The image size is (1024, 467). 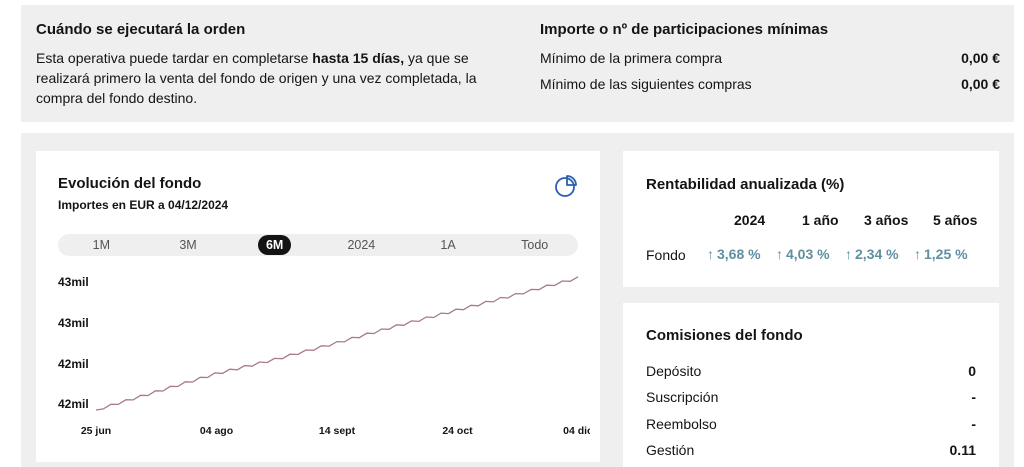 What do you see at coordinates (811, 371) in the screenshot?
I see `fee-row-deposit: Depósito 0` at bounding box center [811, 371].